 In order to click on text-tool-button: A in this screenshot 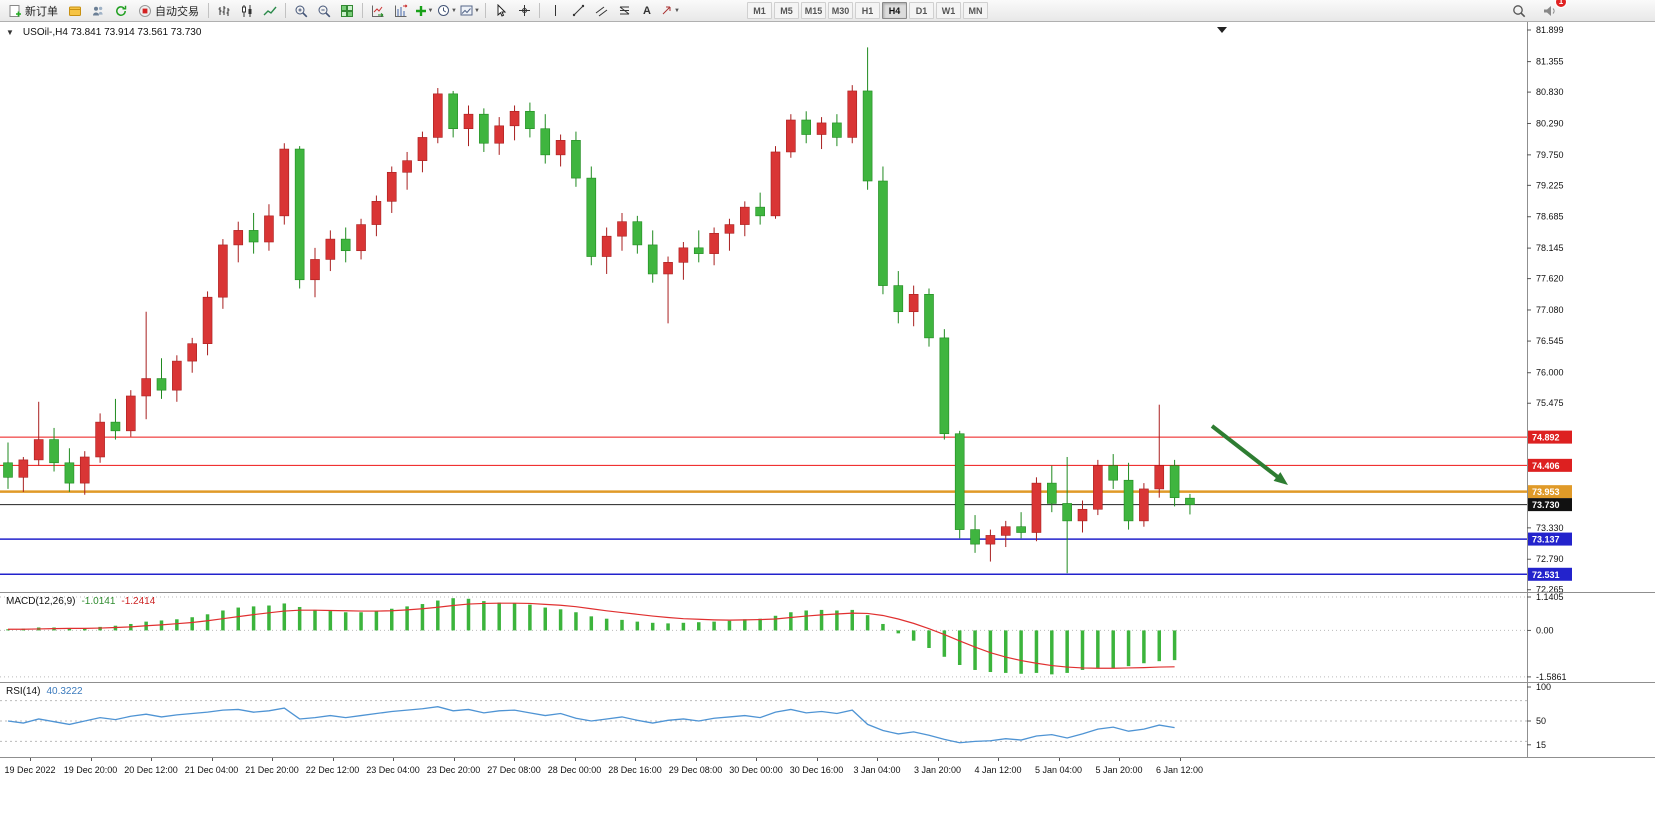, I will do `click(647, 11)`.